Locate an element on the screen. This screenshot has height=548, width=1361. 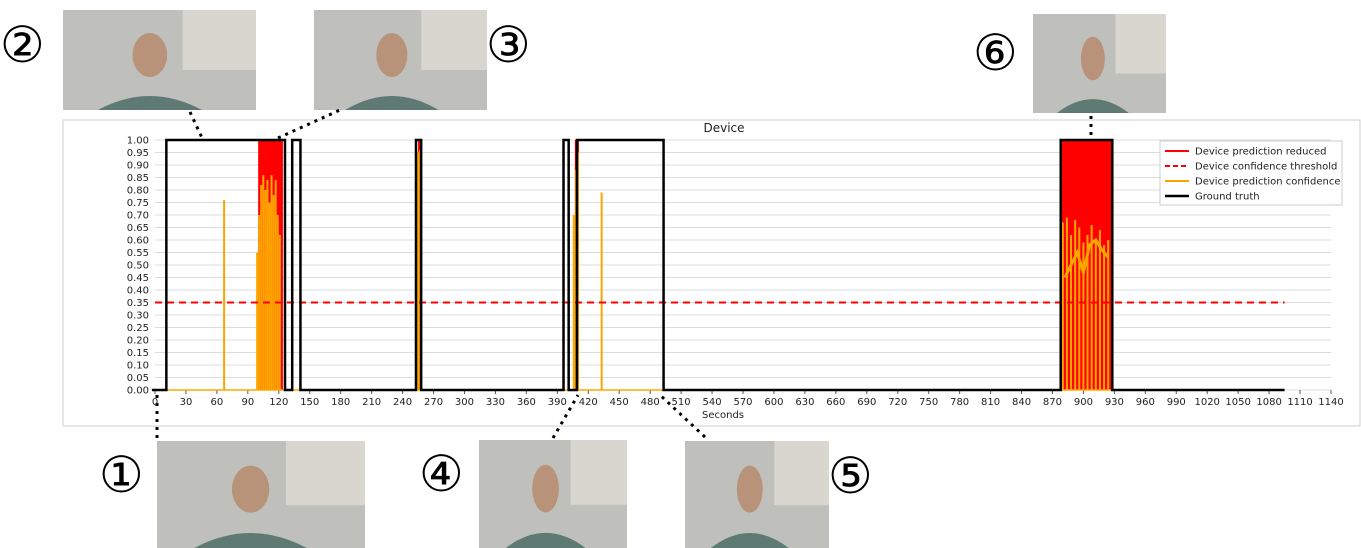
confidence-band-line is located at coordinates (1086, 258).